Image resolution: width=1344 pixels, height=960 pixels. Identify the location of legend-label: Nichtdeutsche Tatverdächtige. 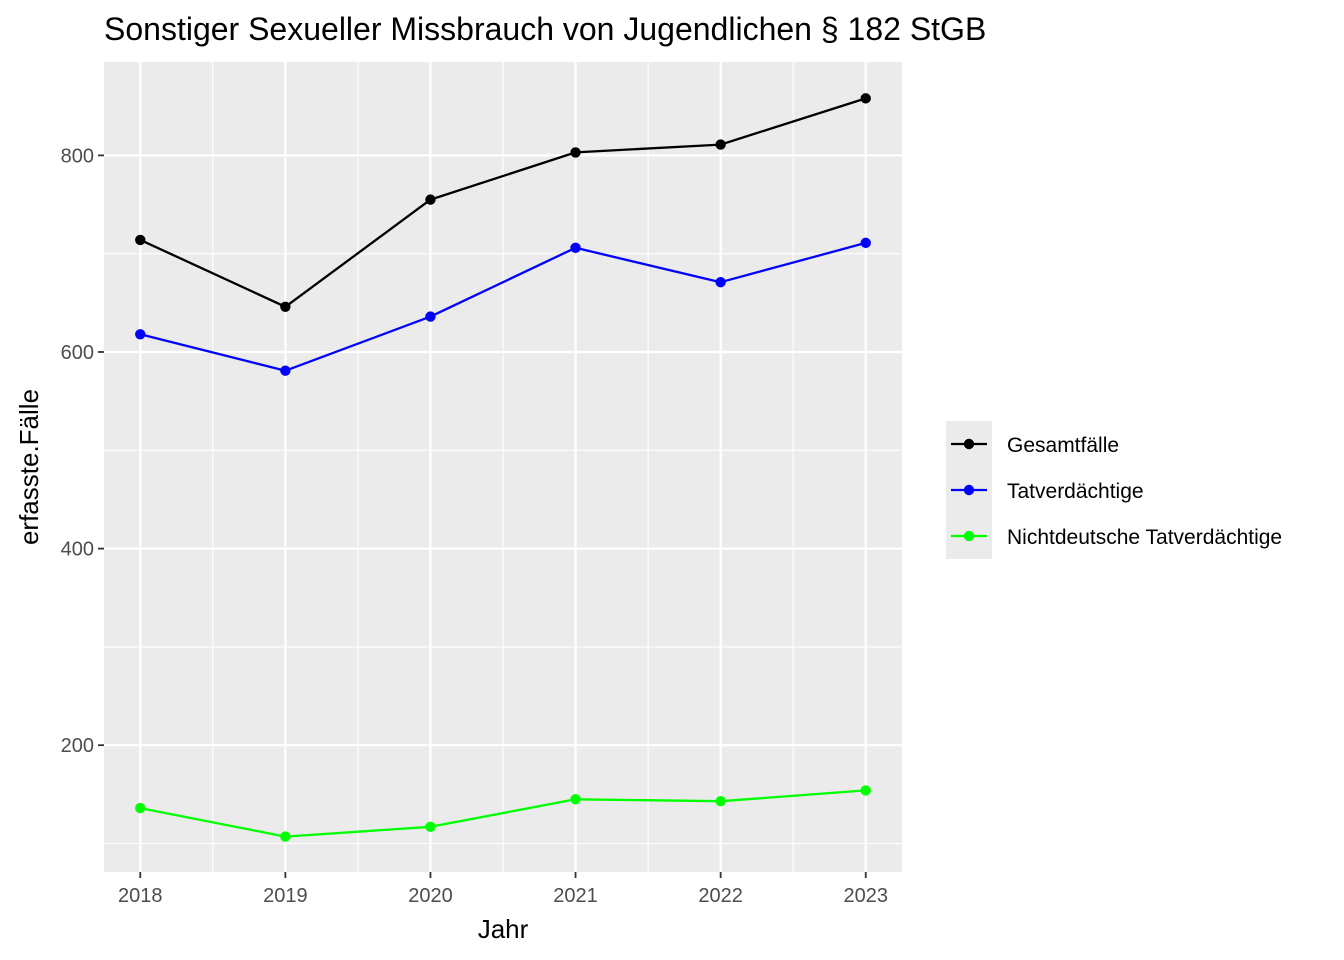
(1144, 537).